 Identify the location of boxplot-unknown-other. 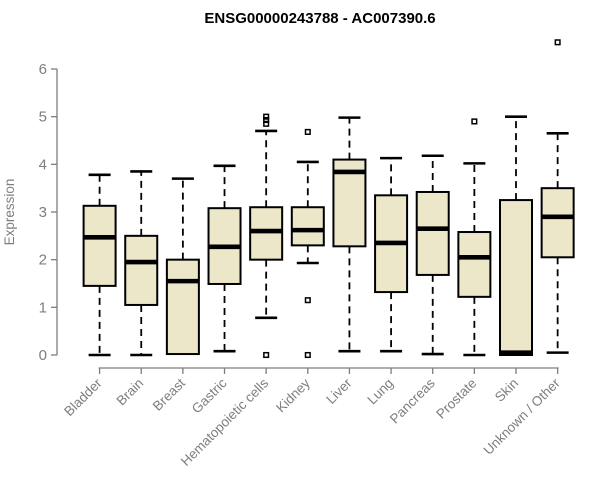
(557, 196).